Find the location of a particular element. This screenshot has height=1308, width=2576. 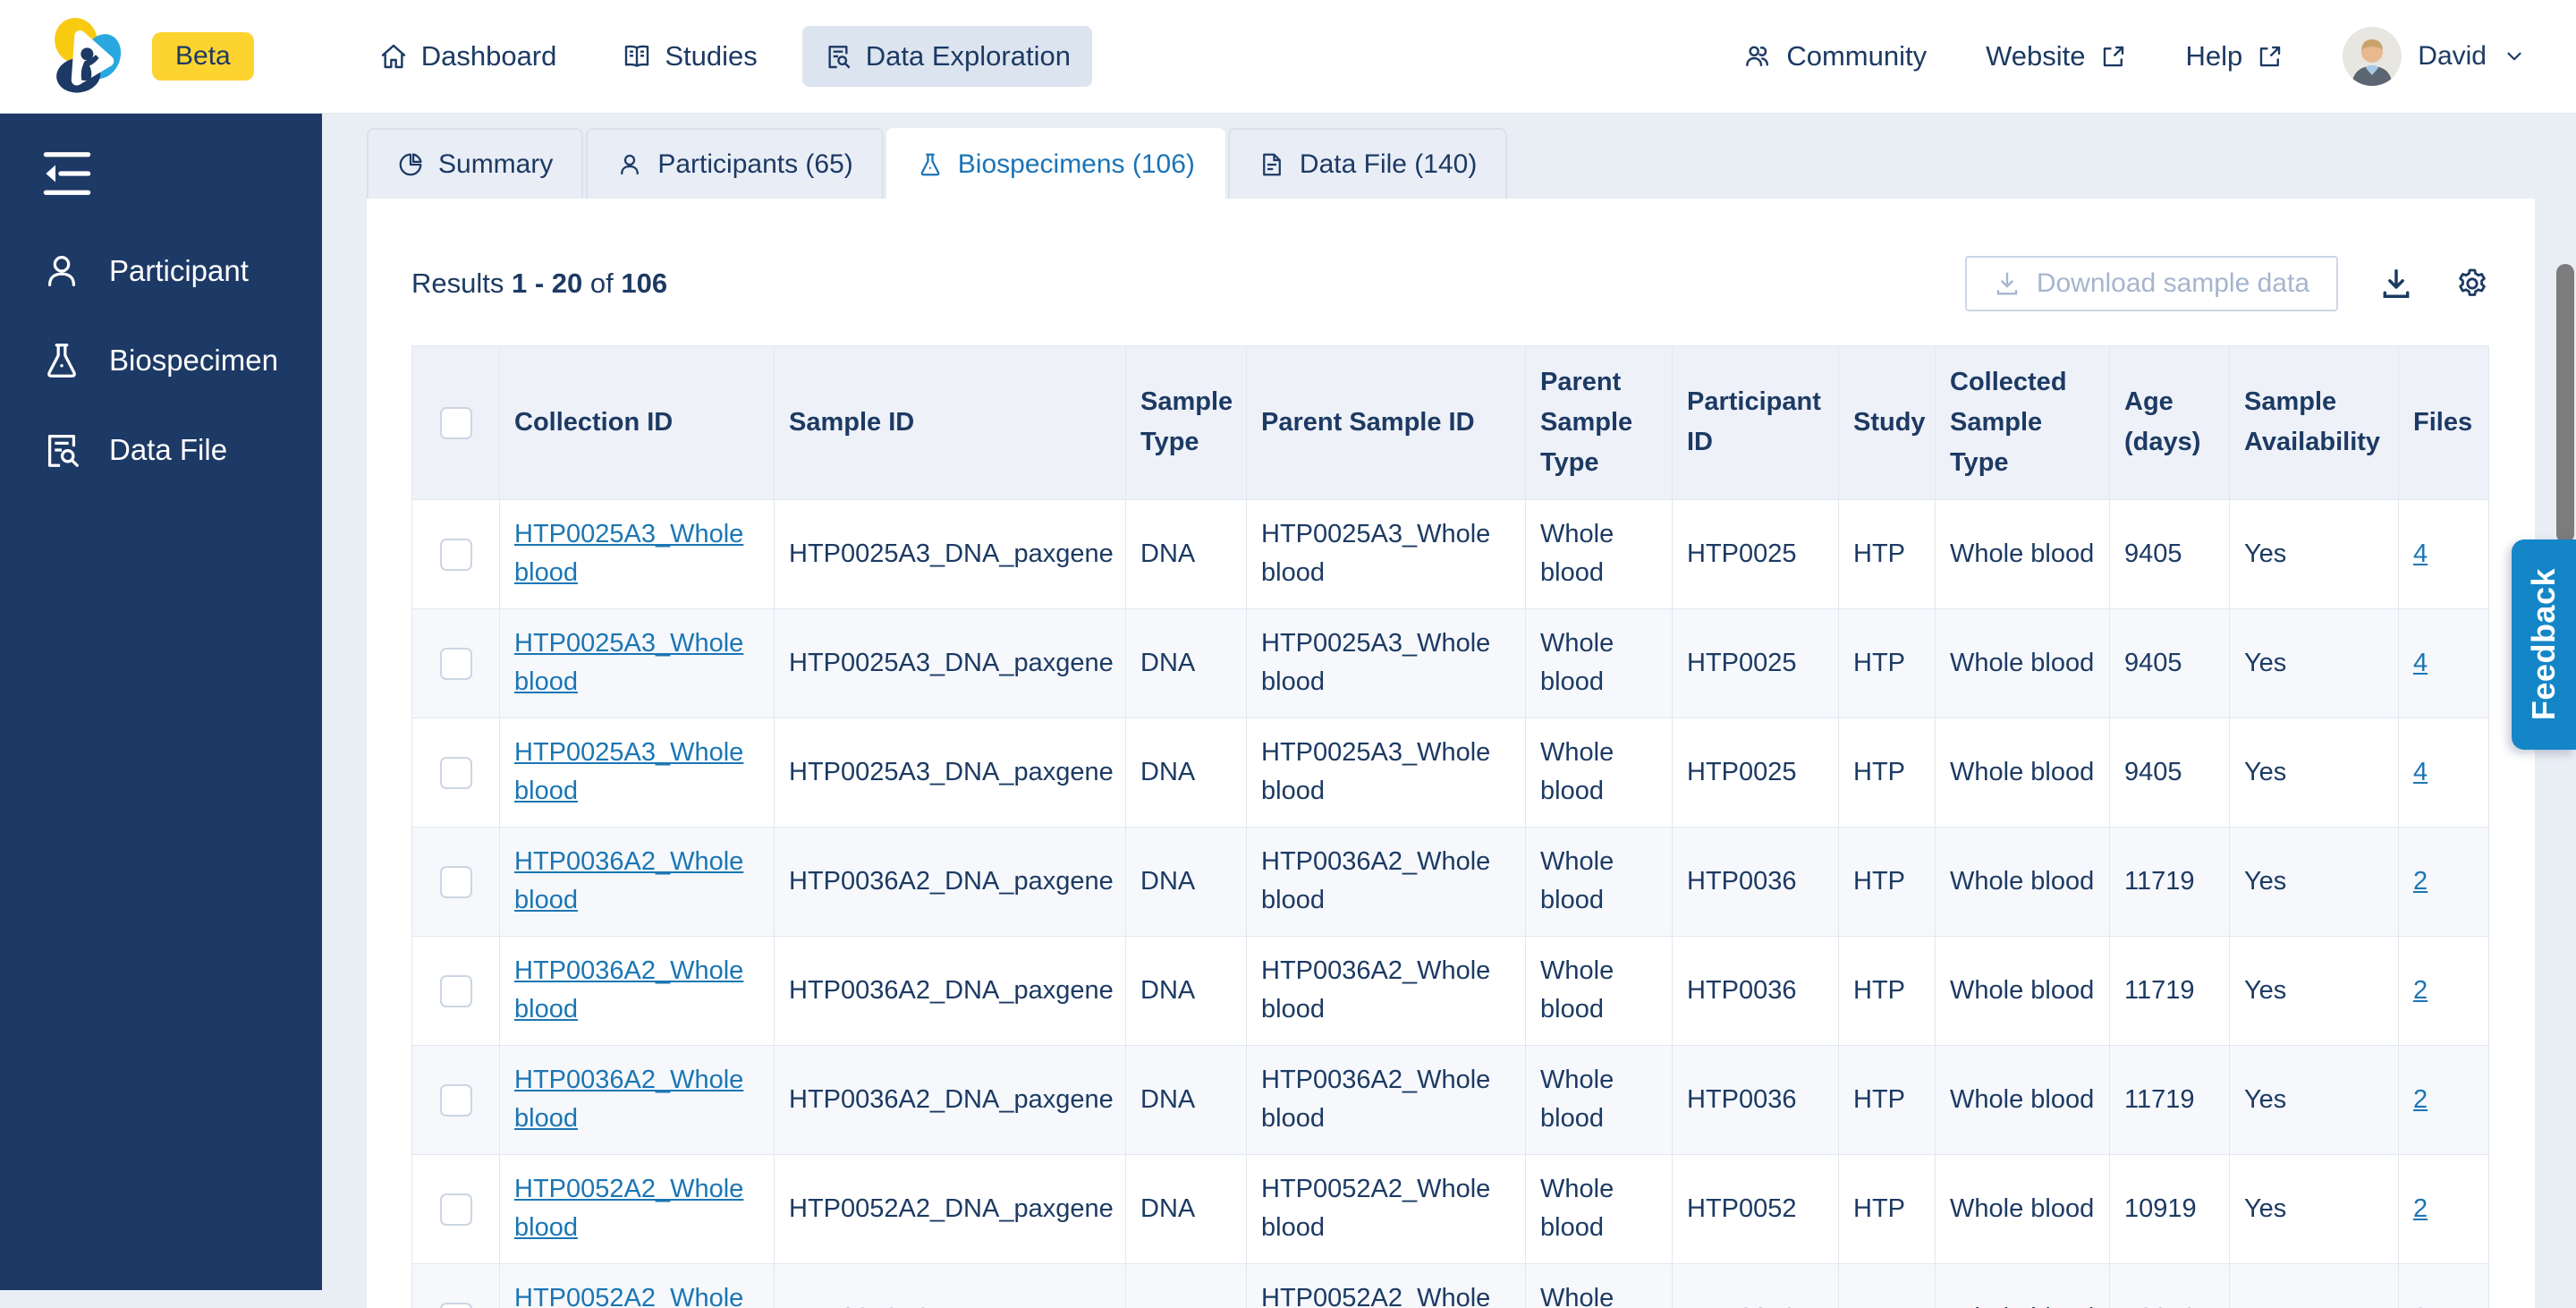

download-sample-data-button: Download sample data is located at coordinates (2151, 283).